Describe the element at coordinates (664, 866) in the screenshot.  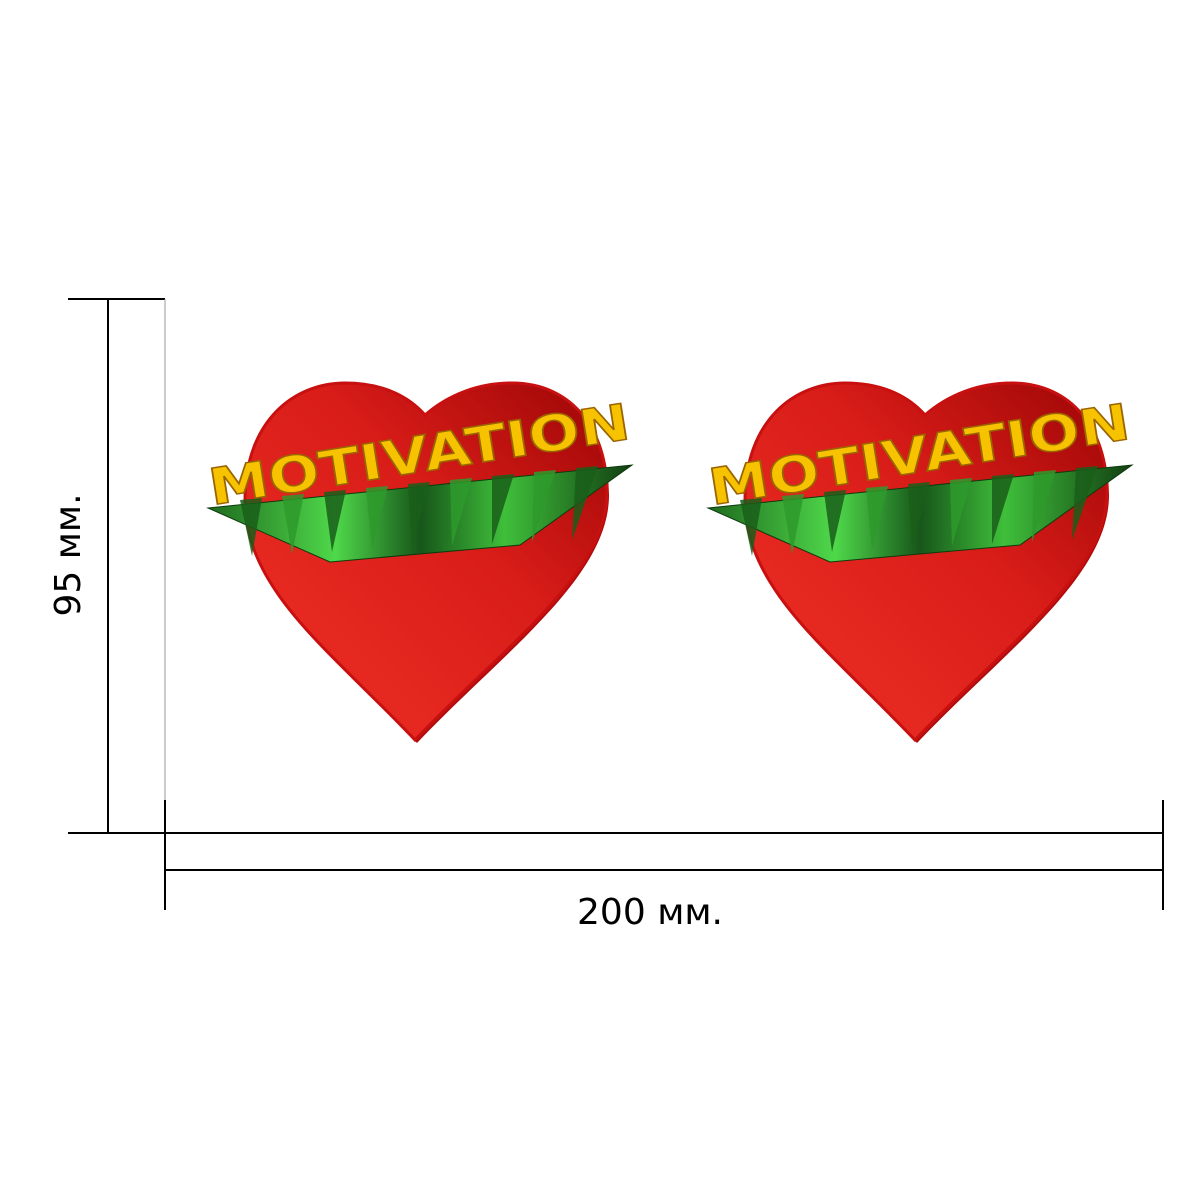
I see `width-dimension: 200 мм.` at that location.